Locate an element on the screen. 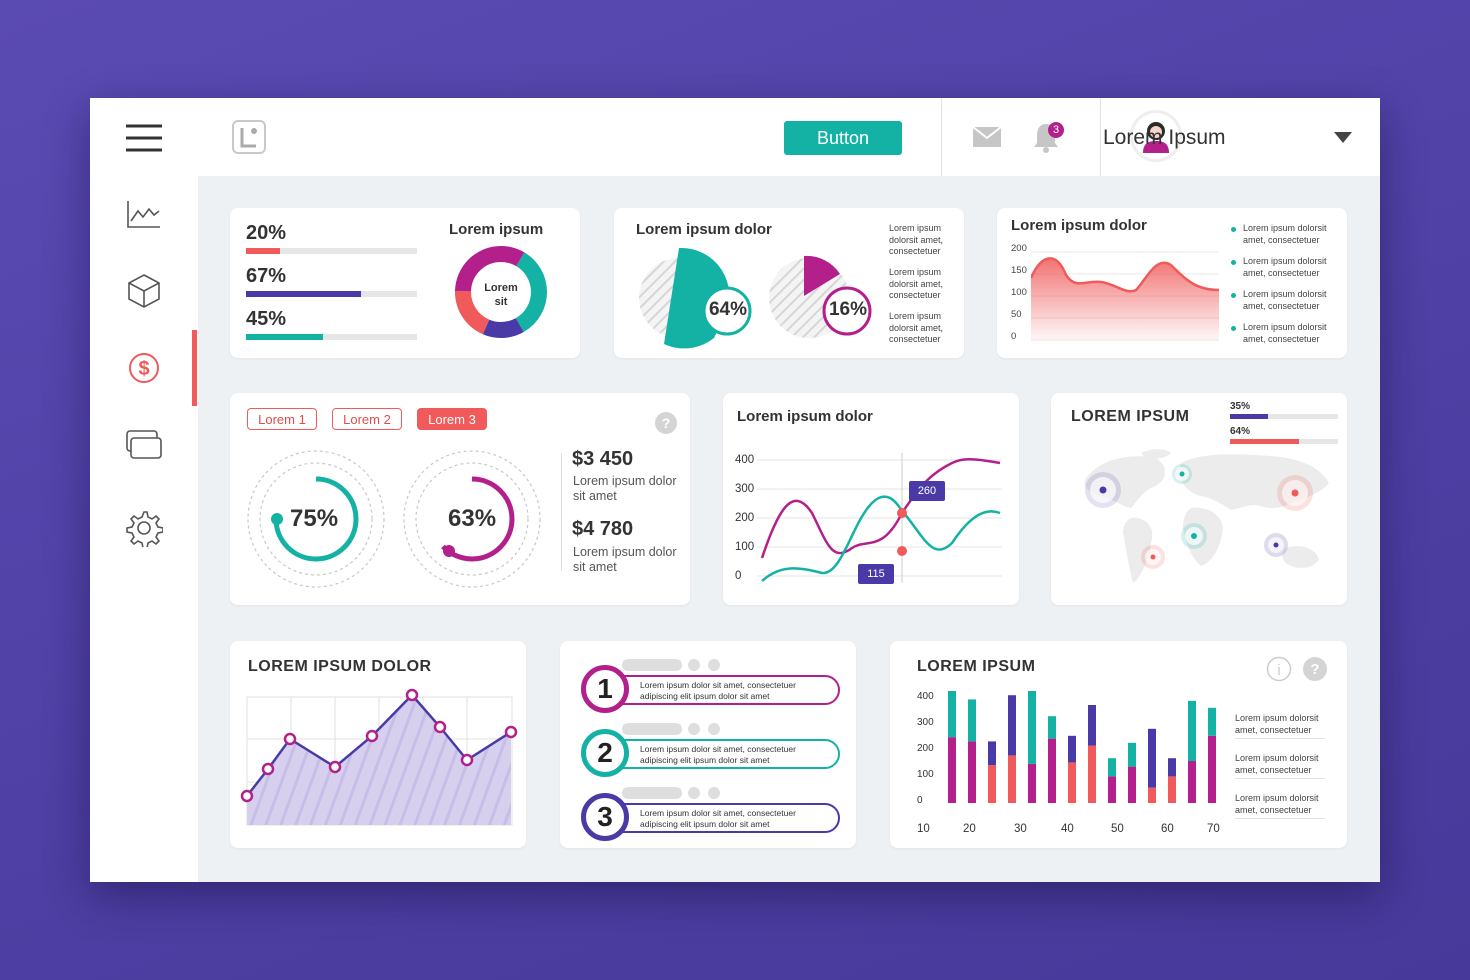 The height and width of the screenshot is (980, 1470). tab-lorem-1: Lorem 1 is located at coordinates (282, 419).